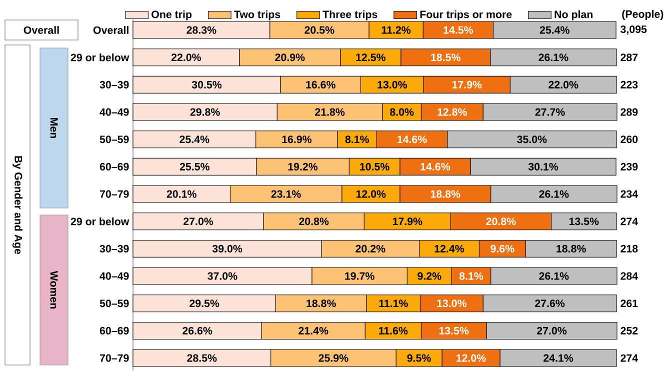 This screenshot has width=670, height=371. Describe the element at coordinates (452, 112) in the screenshot. I see `data-label: 12.8%` at that location.